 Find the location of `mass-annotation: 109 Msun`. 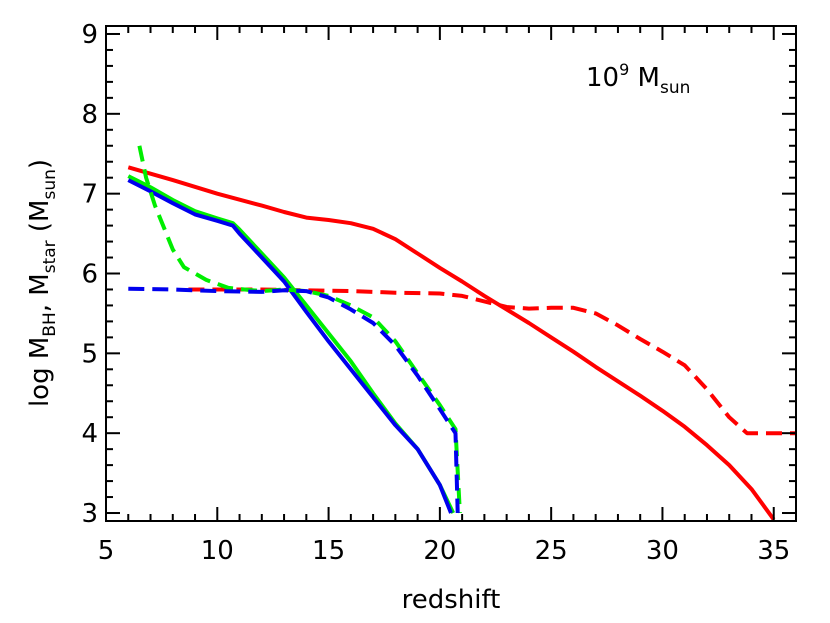

mass-annotation: 109 Msun is located at coordinates (638, 79).